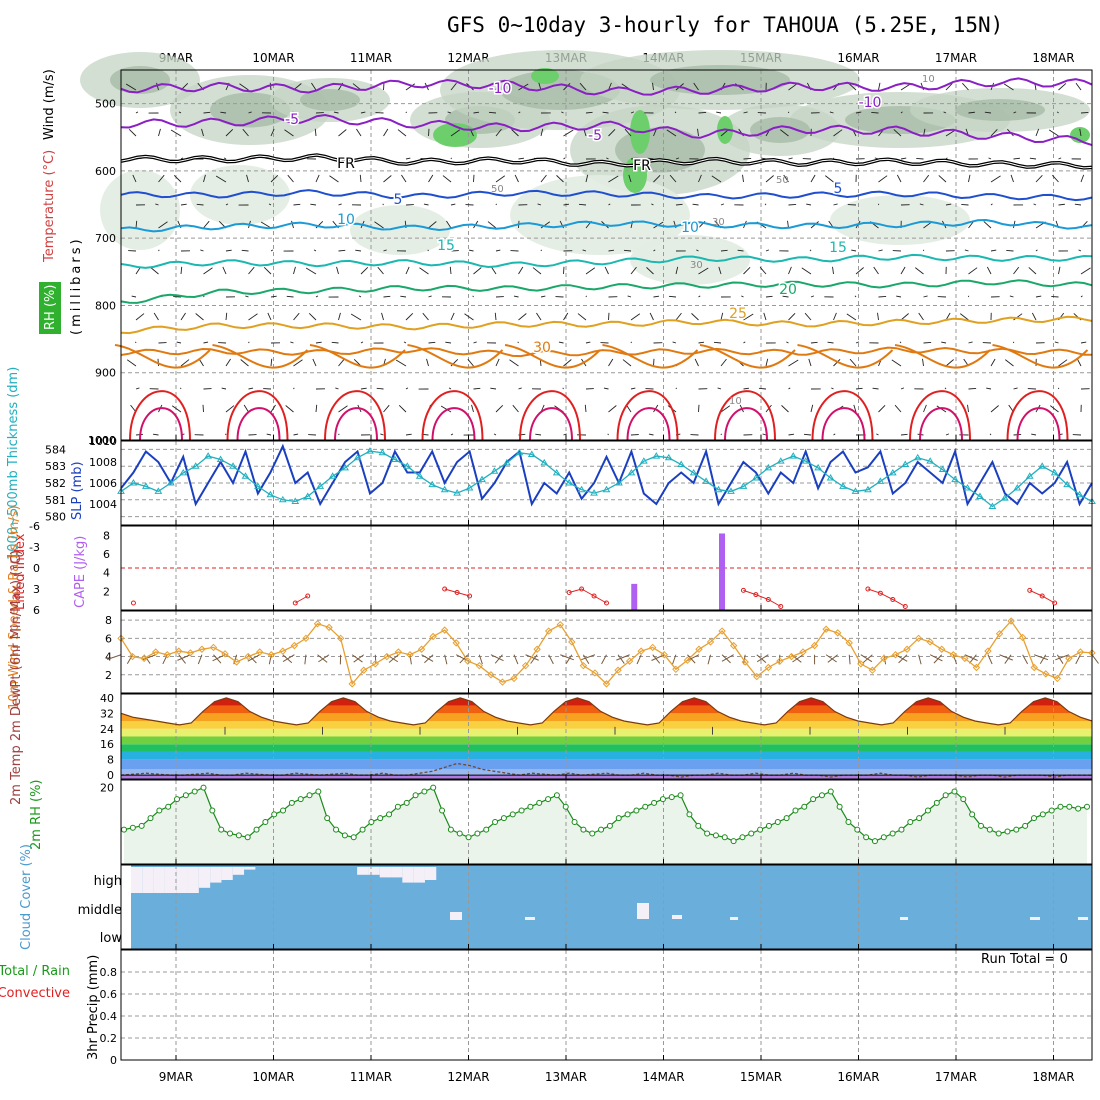  I want to click on rh-area-saturated, so click(545, 76).